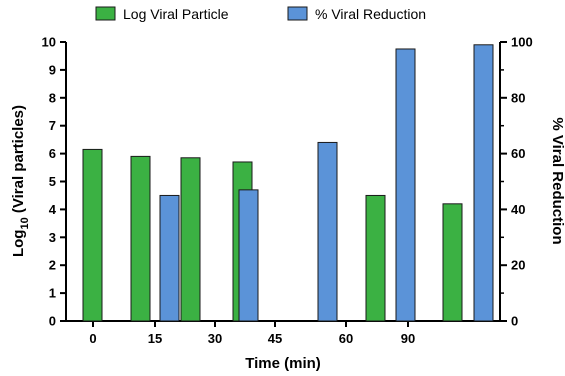  What do you see at coordinates (53, 209) in the screenshot?
I see `left-tick-label: 4` at bounding box center [53, 209].